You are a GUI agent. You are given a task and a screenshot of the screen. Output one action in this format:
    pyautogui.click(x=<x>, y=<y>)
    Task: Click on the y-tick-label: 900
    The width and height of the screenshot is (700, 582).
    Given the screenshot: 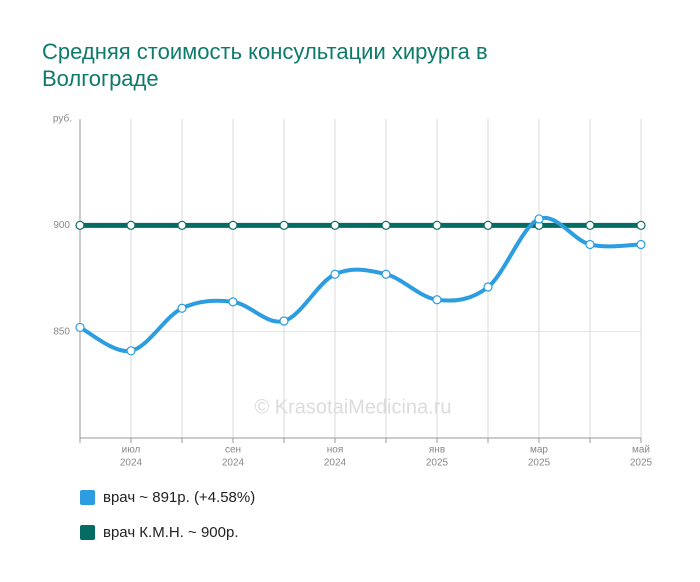 What is the action you would take?
    pyautogui.click(x=61, y=225)
    